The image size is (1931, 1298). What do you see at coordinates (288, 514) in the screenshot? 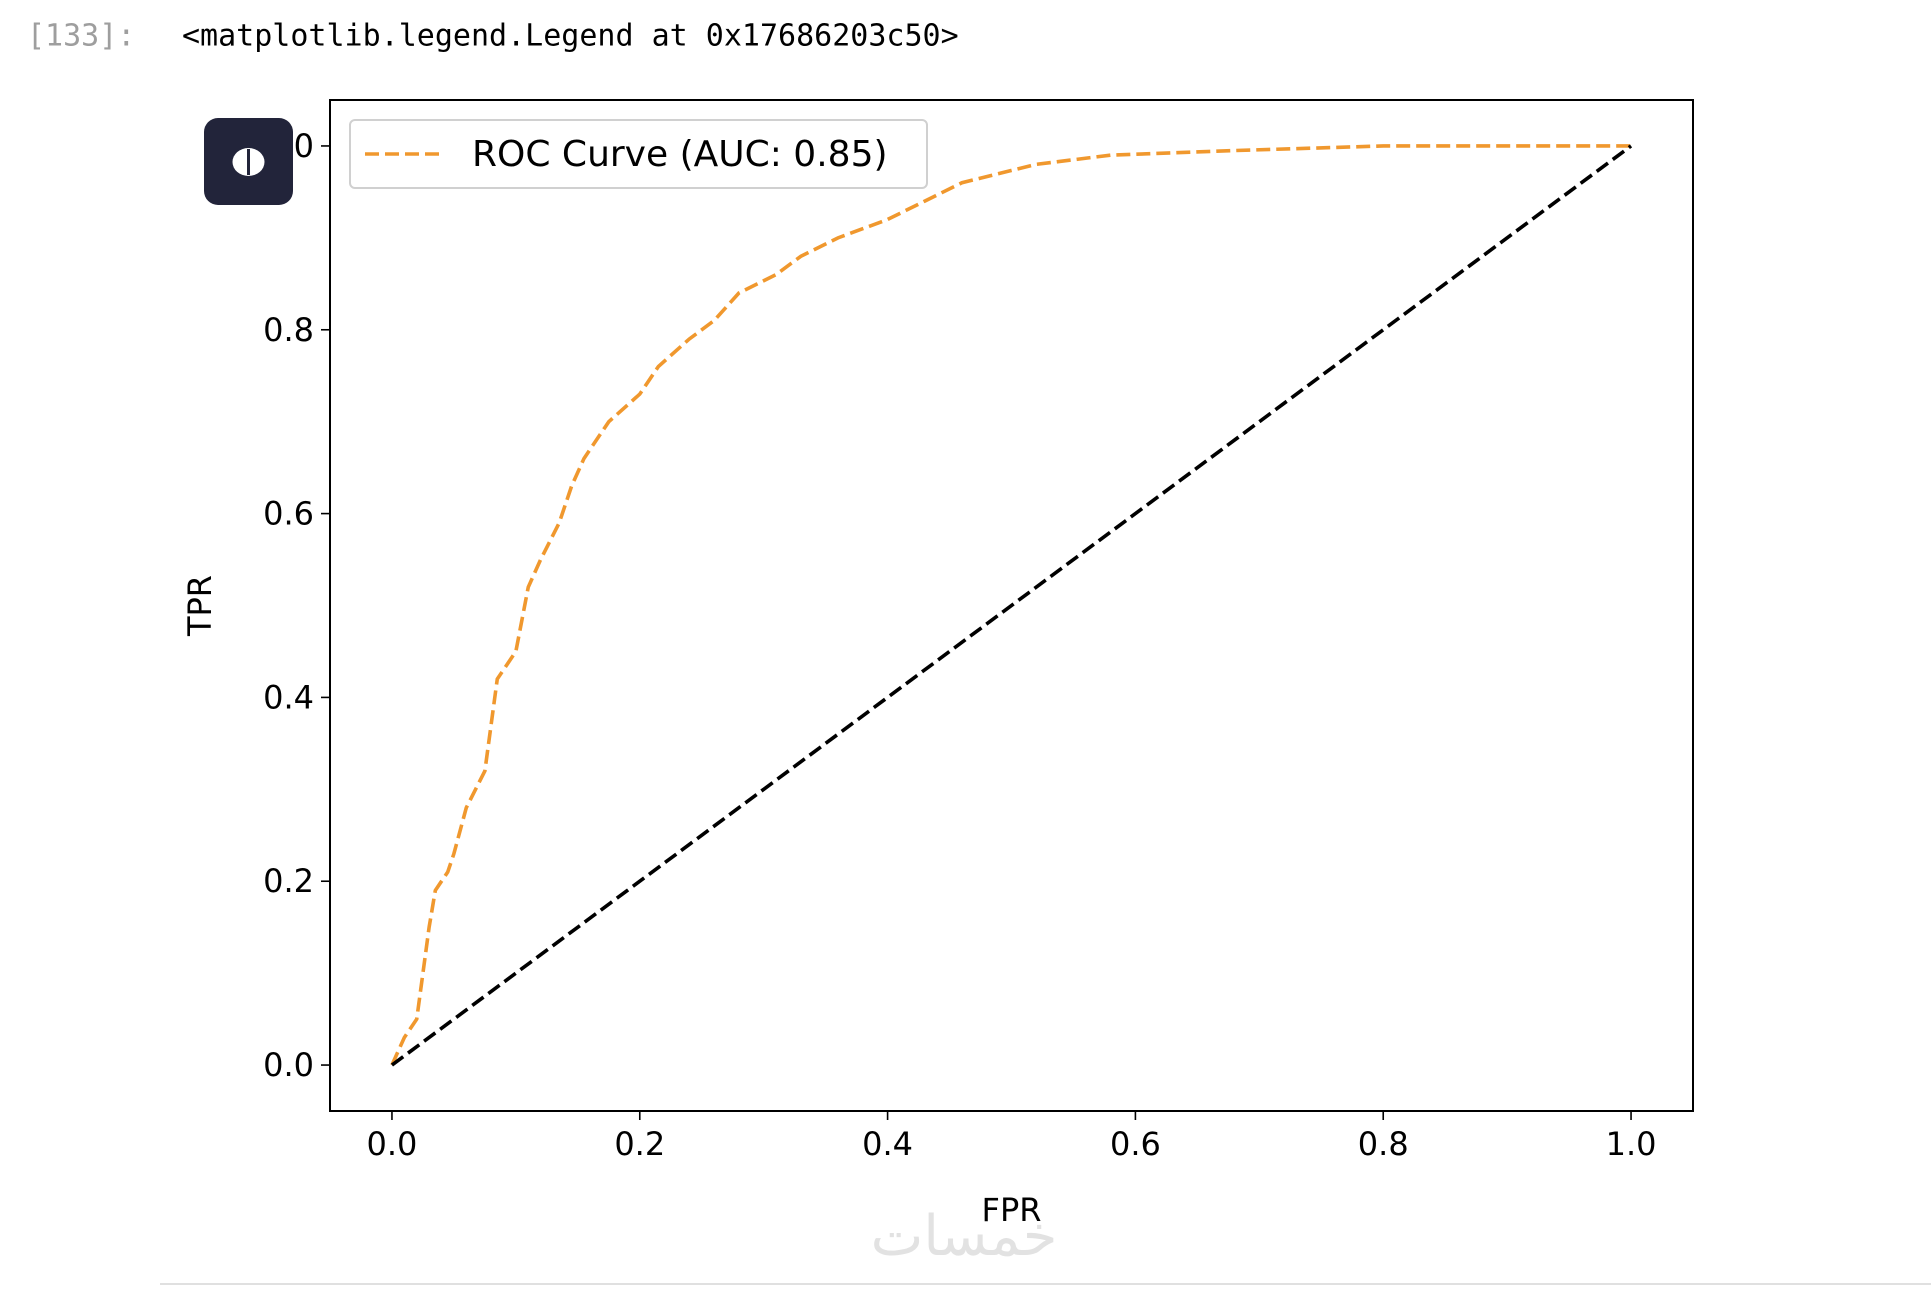
I see `y-tick-label: 0.6` at bounding box center [288, 514].